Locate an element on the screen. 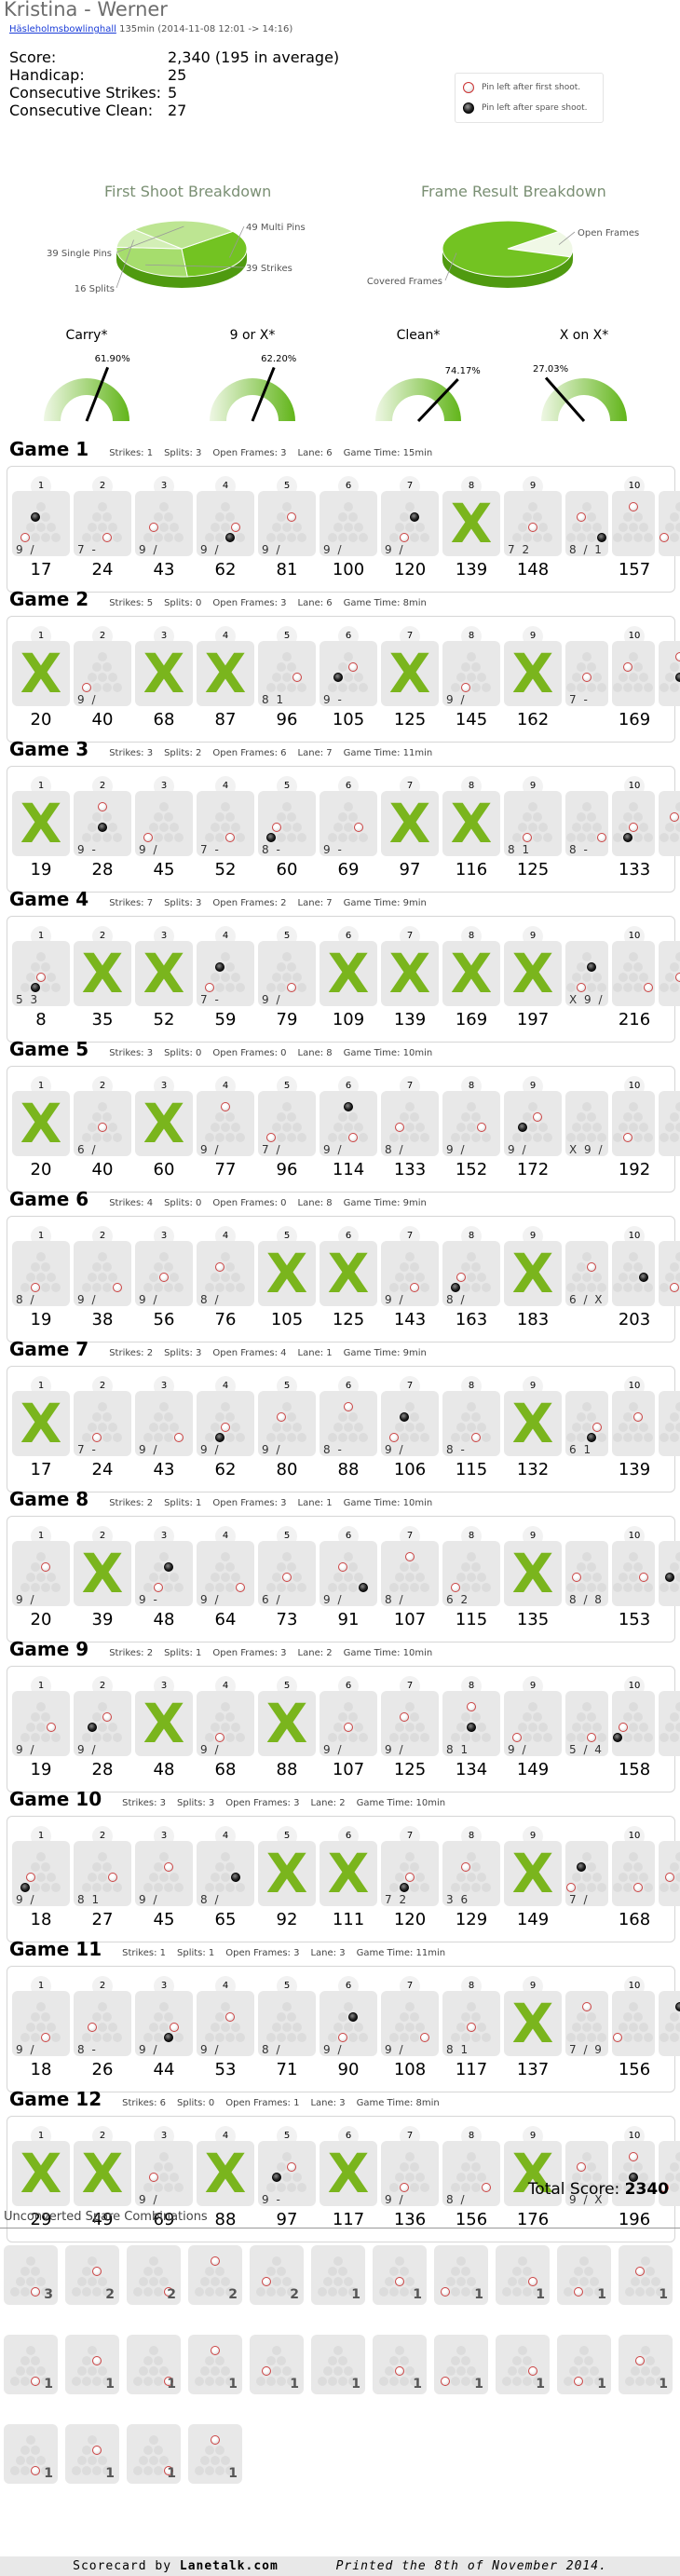 Image resolution: width=680 pixels, height=2576 pixels. frame-score: 45 is located at coordinates (164, 1919).